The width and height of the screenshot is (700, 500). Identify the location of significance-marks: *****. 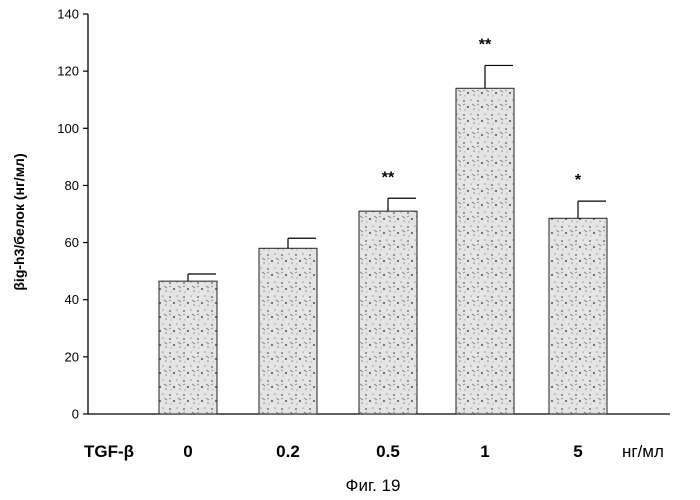
(482, 112).